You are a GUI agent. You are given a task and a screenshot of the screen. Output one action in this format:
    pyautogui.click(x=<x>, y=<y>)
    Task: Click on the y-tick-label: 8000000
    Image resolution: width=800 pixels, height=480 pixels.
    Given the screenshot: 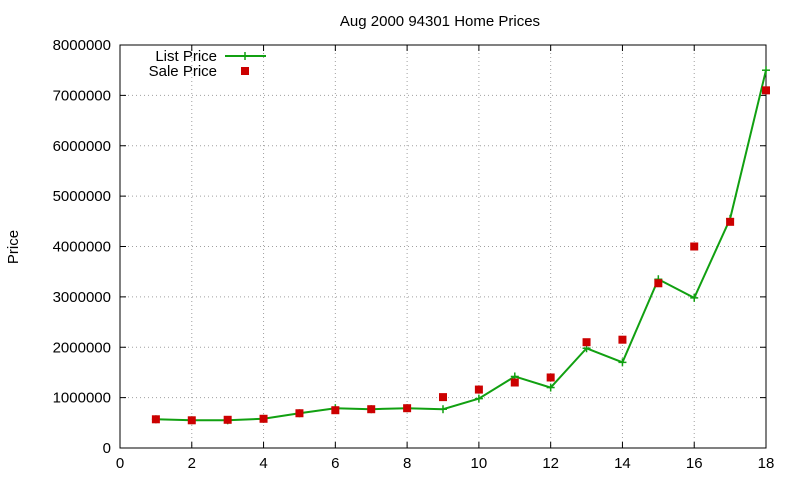 What is the action you would take?
    pyautogui.click(x=82, y=45)
    